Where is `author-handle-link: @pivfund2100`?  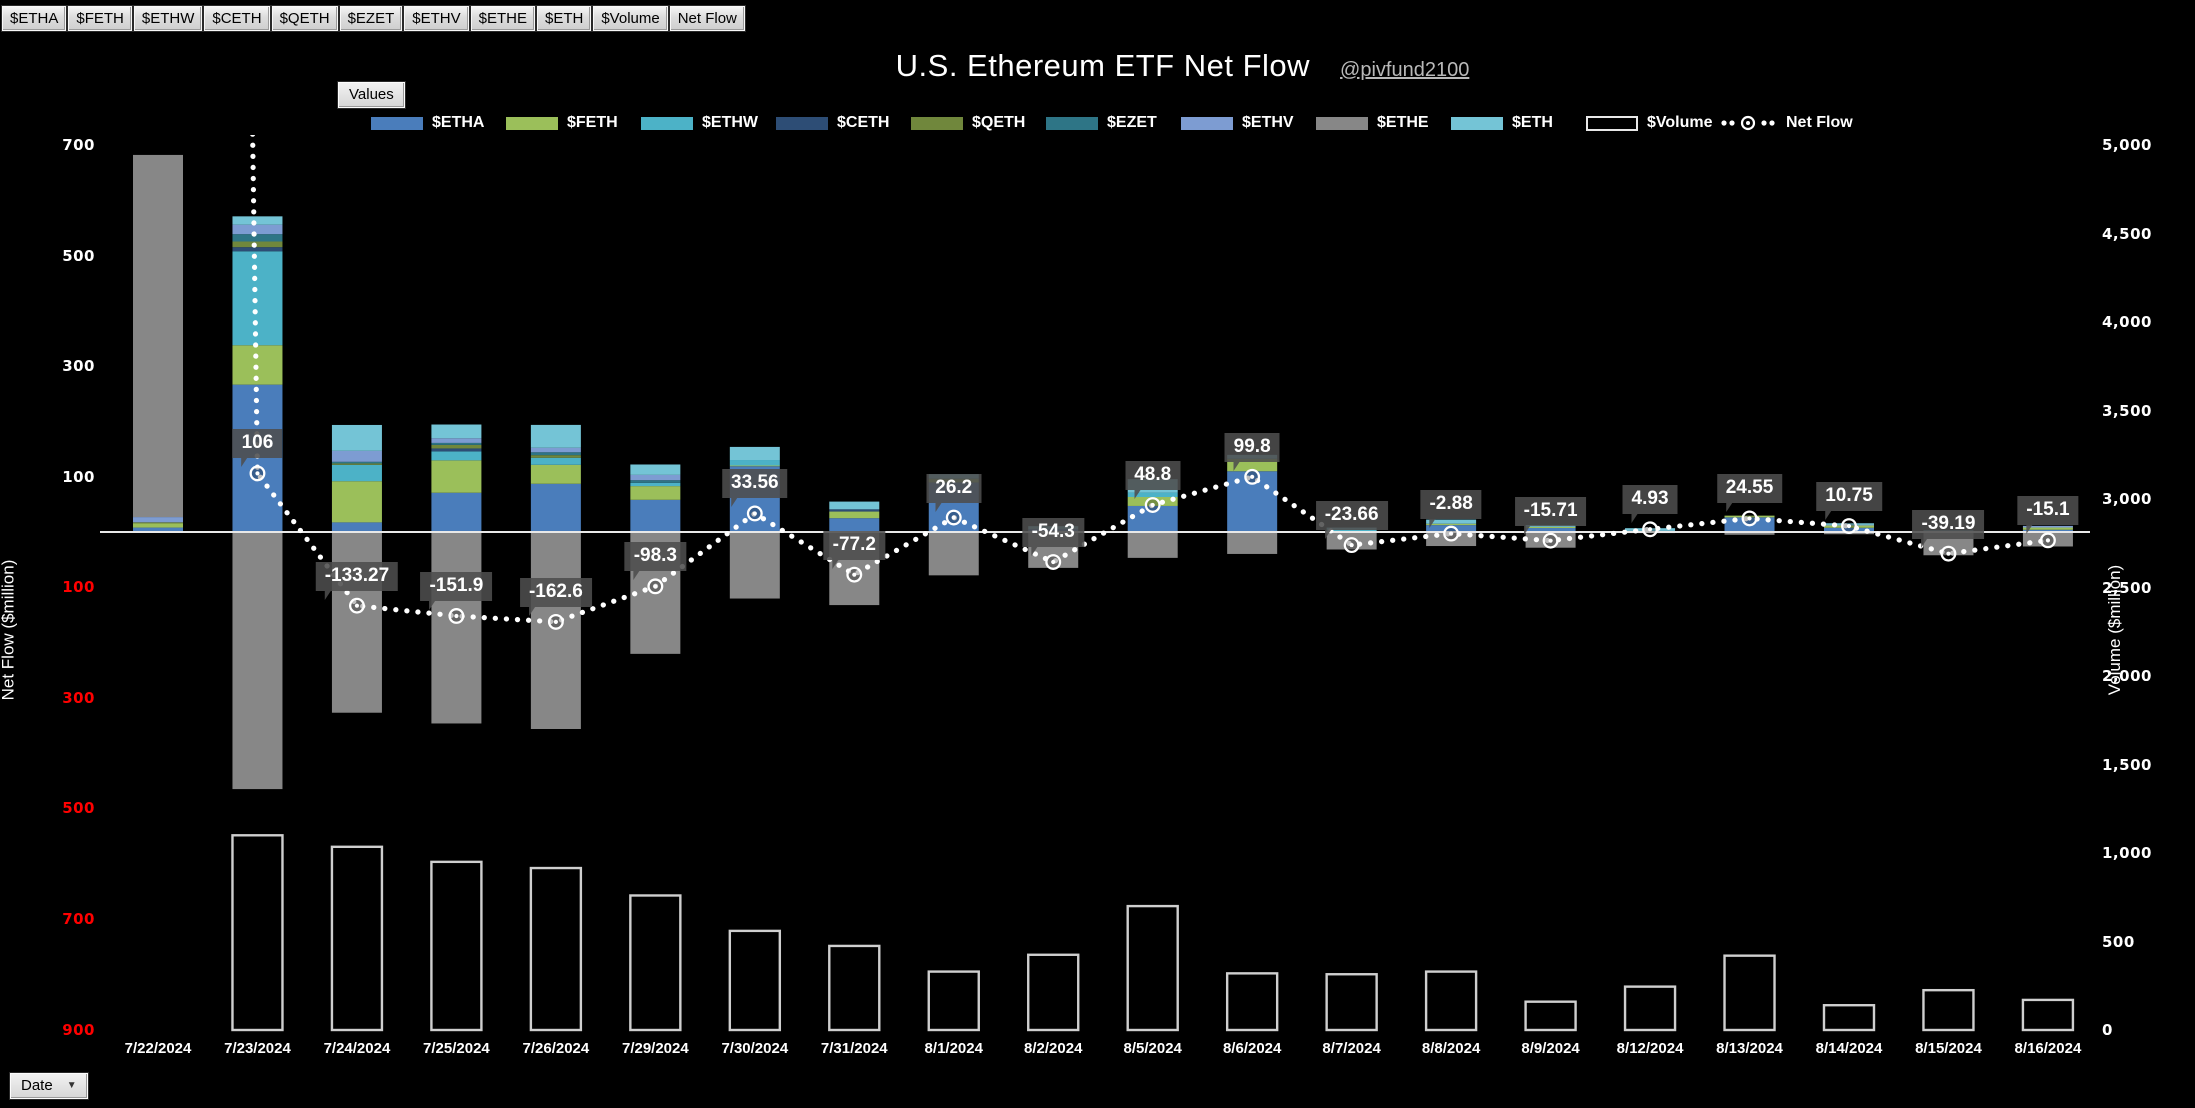 author-handle-link: @pivfund2100 is located at coordinates (1405, 70).